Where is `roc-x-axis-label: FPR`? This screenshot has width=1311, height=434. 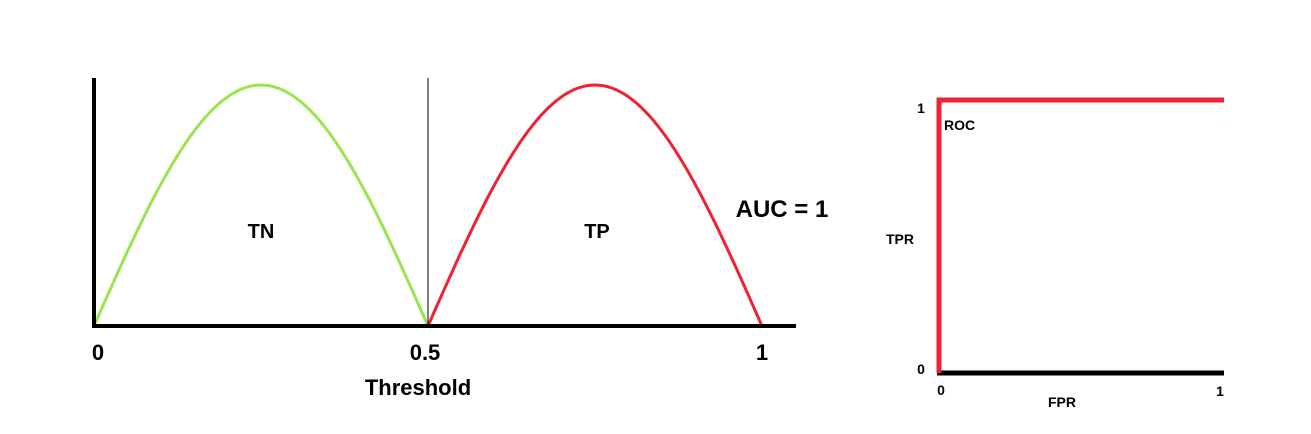
roc-x-axis-label: FPR is located at coordinates (1062, 402).